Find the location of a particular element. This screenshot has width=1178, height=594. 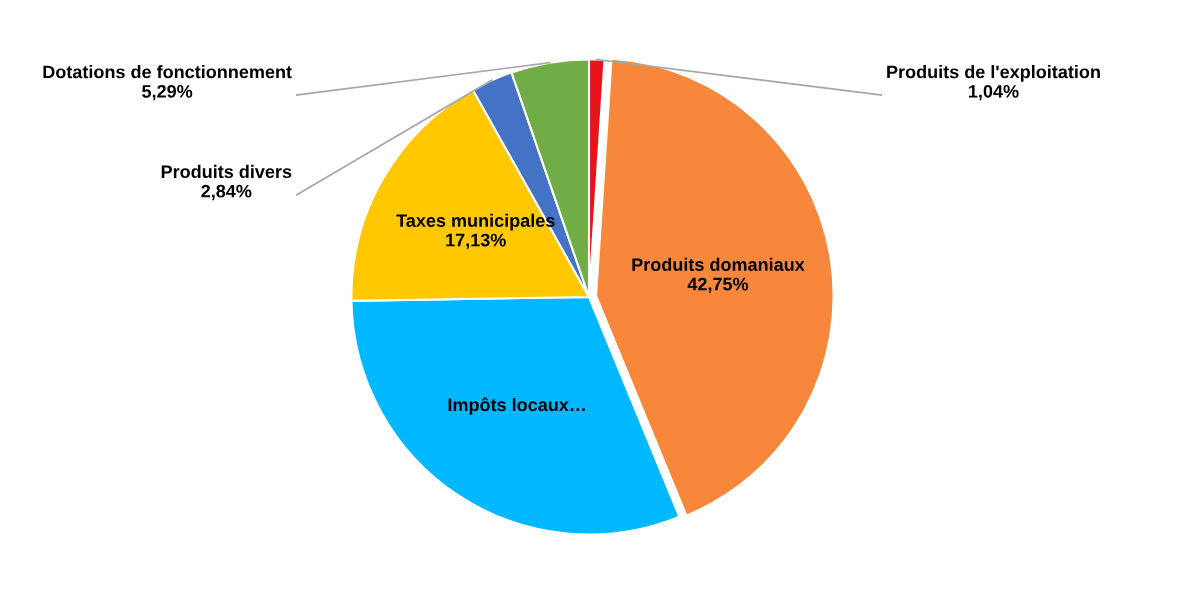

data-label: 17,13% is located at coordinates (476, 241).